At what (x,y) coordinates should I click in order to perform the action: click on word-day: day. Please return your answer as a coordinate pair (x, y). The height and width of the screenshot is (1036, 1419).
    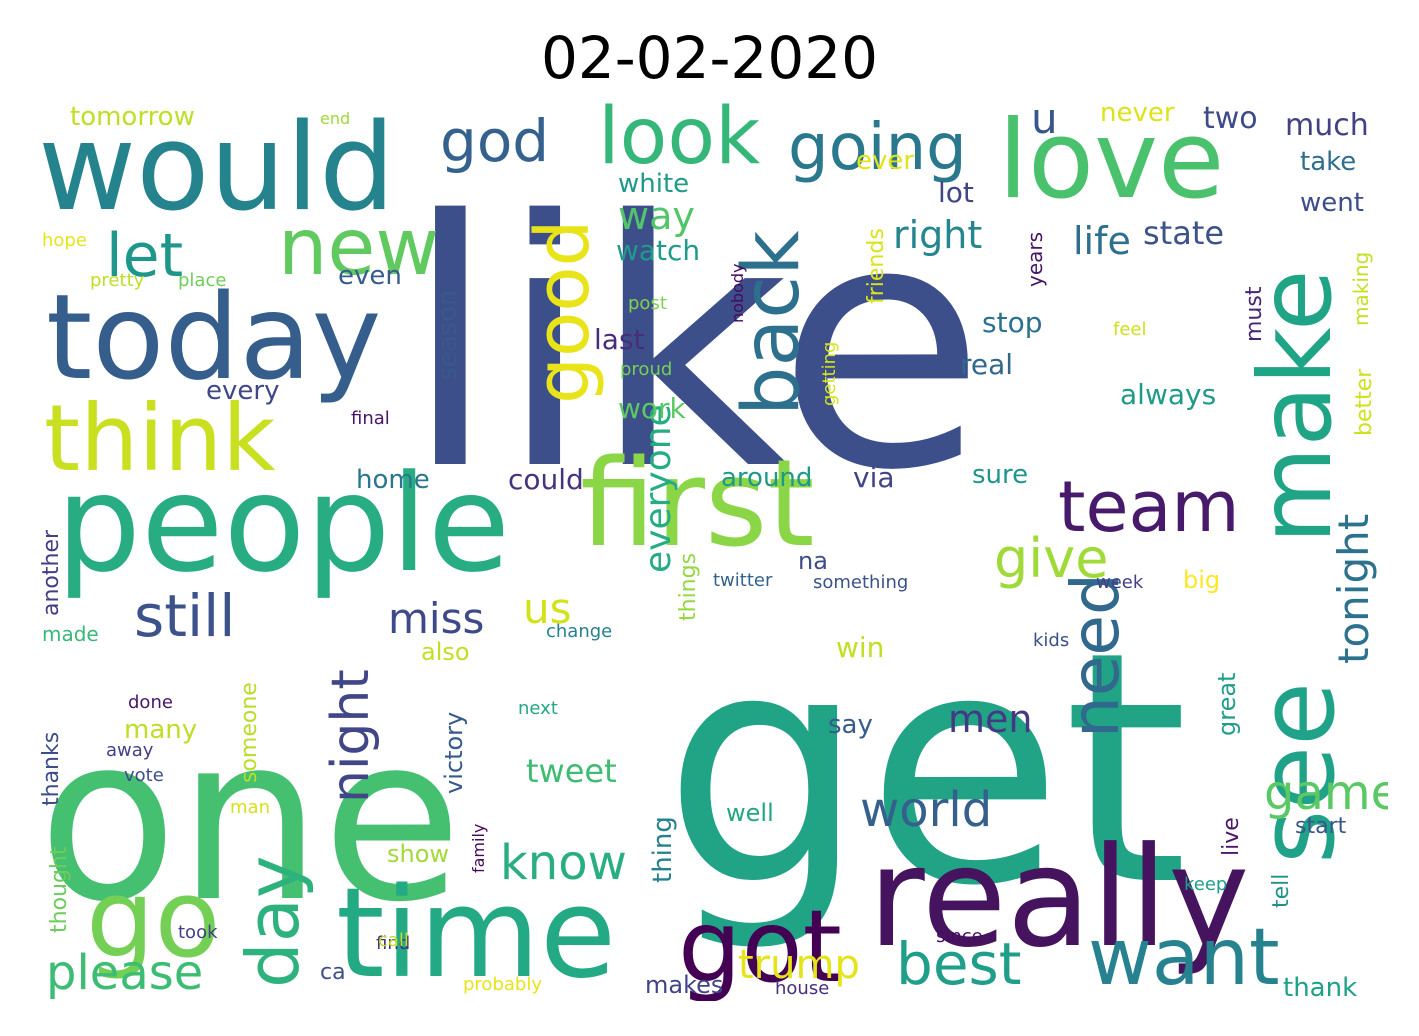
    Looking at the image, I should click on (273, 922).